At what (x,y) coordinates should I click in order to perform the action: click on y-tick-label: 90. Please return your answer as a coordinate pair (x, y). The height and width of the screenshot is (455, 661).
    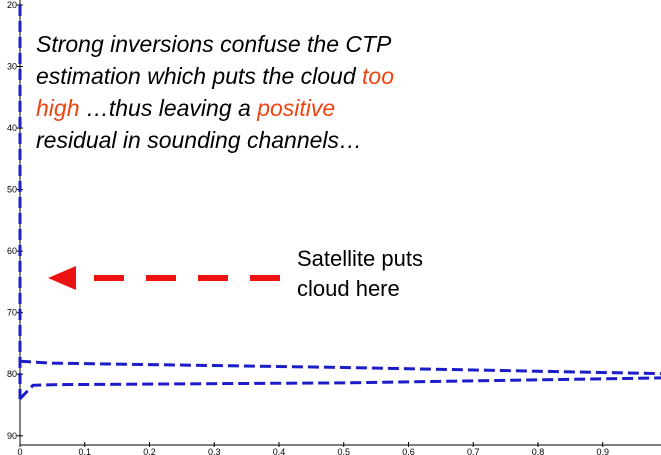
    Looking at the image, I should click on (12, 436).